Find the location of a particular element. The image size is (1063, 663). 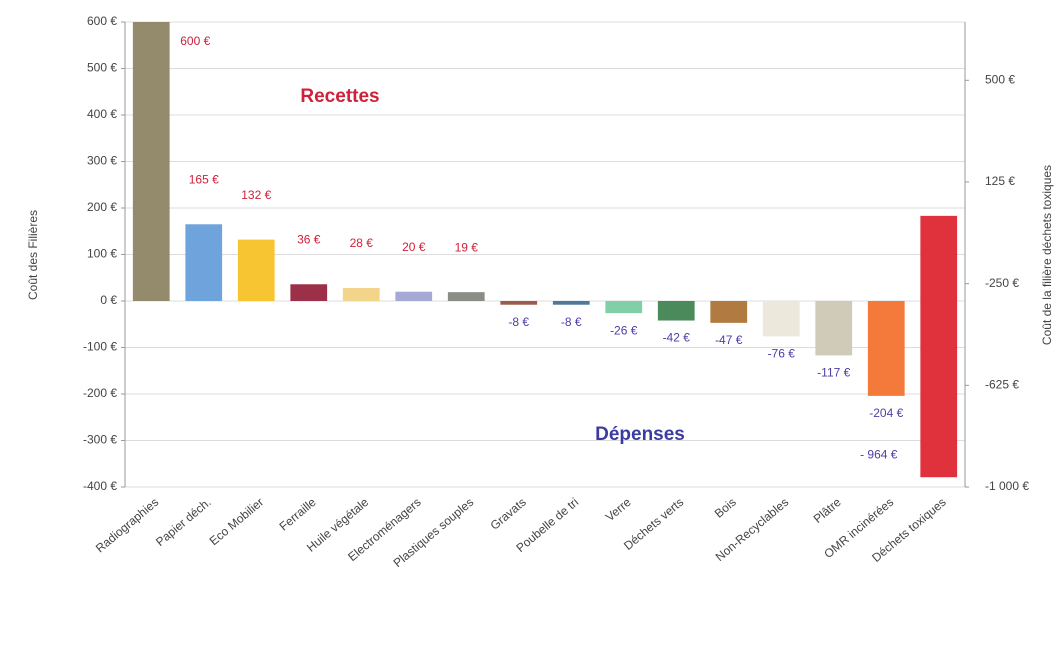

annotation: Recettes is located at coordinates (339, 96).